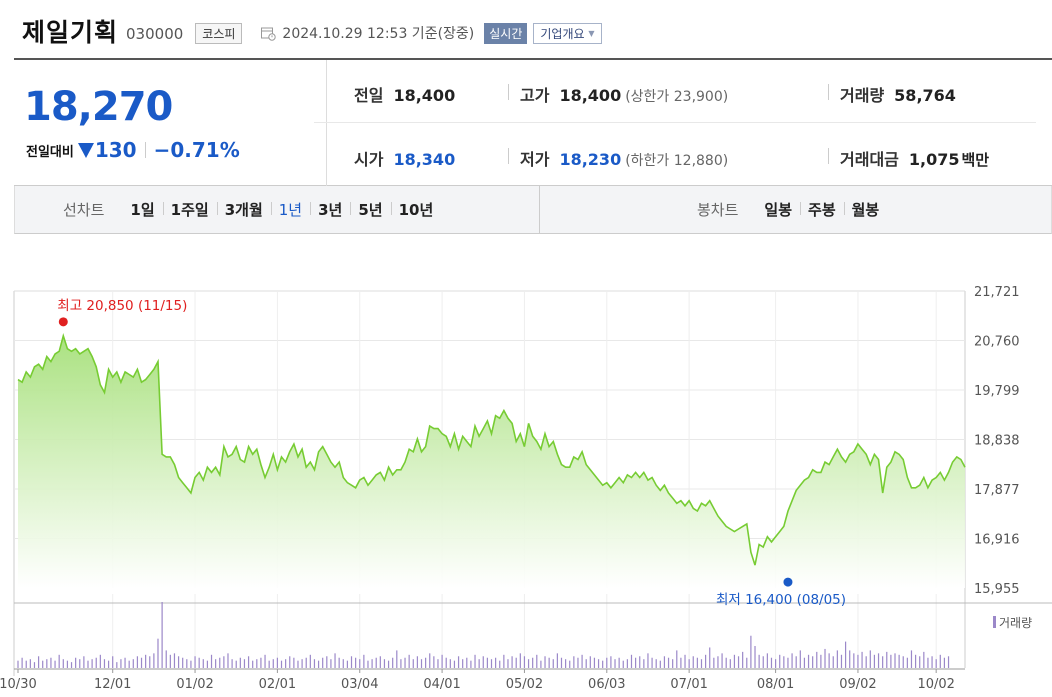 The image size is (1052, 697). What do you see at coordinates (243, 209) in the screenshot?
I see `tab-3m: 3개월` at bounding box center [243, 209].